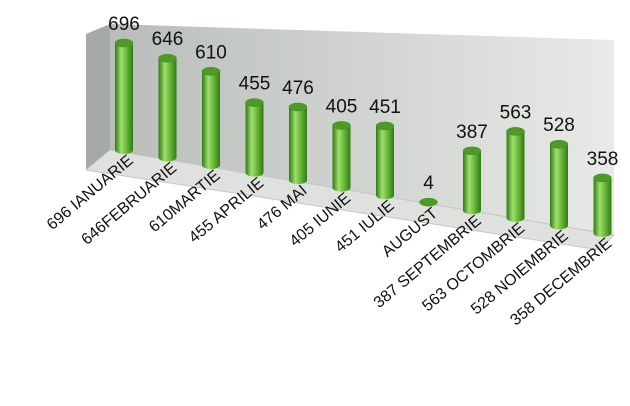 The image size is (630, 406). I want to click on data-label: 387, so click(472, 132).